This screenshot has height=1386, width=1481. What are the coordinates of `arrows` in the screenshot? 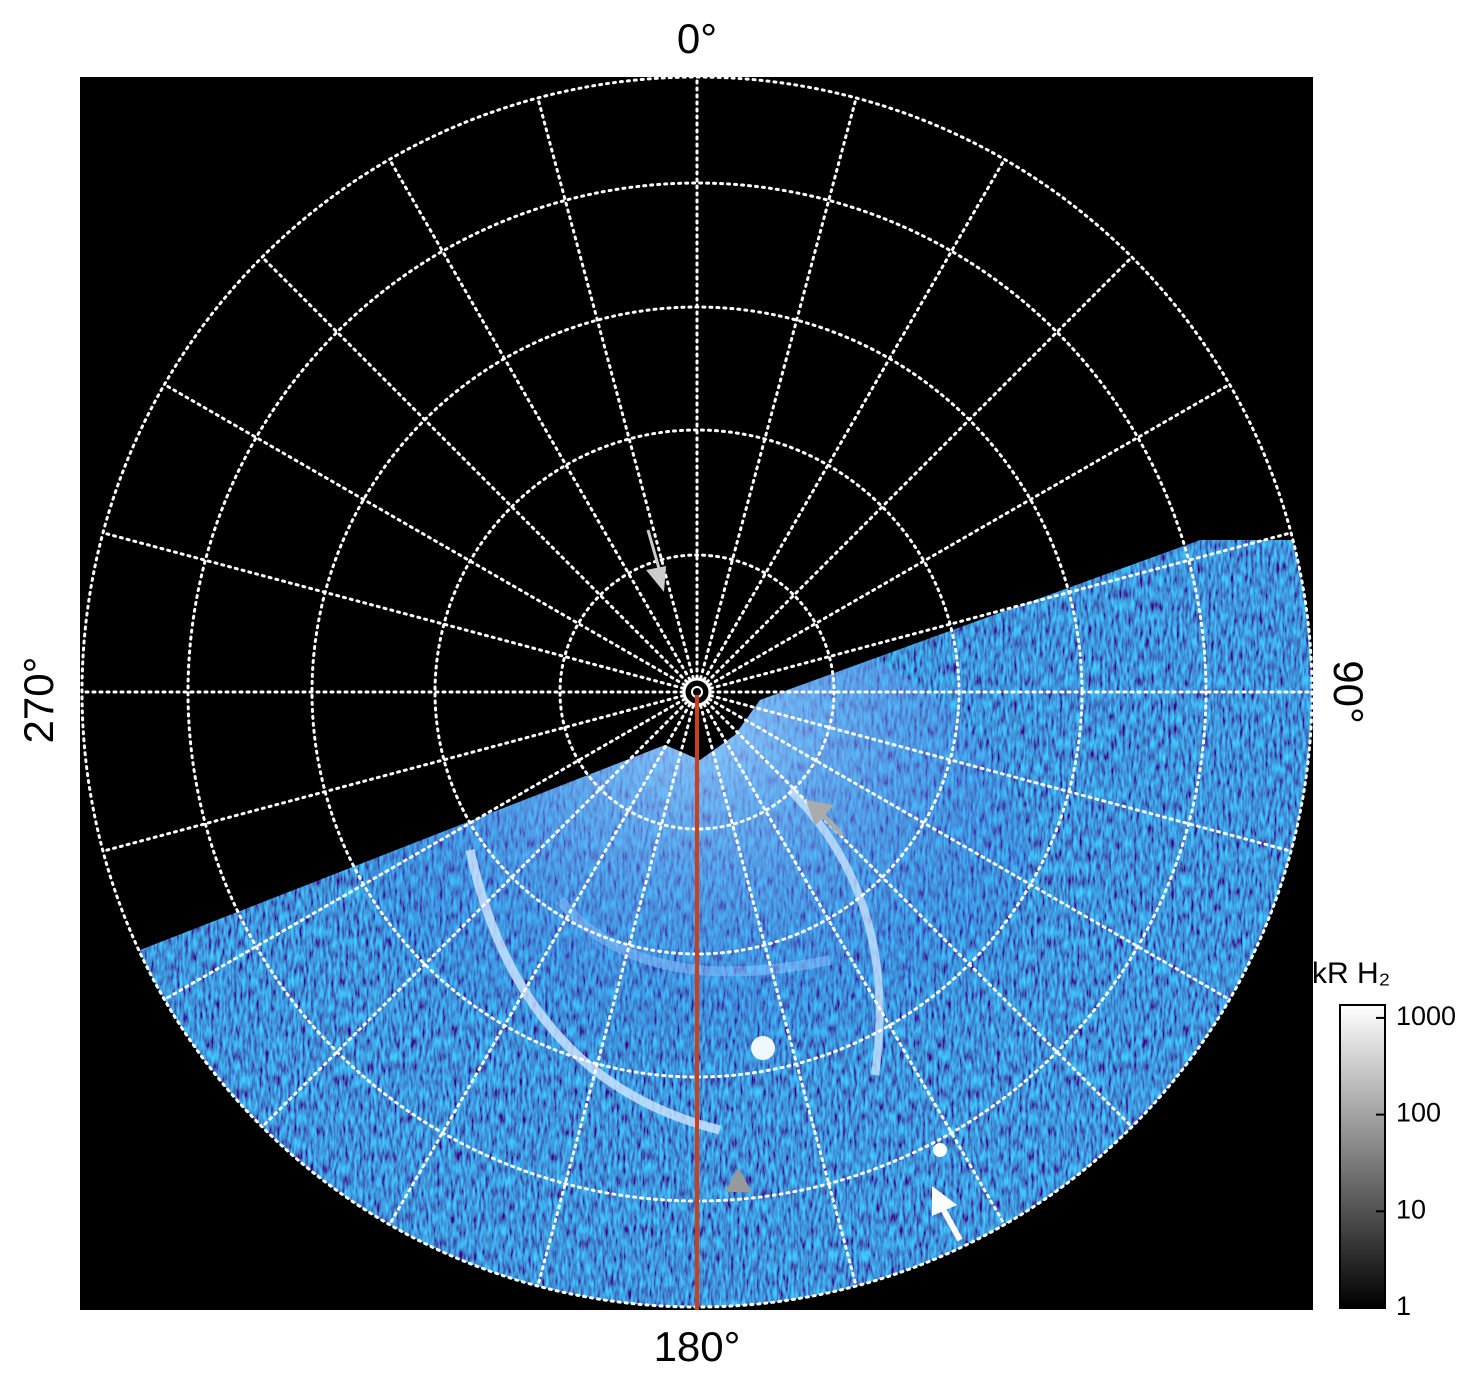 It's located at (804, 885).